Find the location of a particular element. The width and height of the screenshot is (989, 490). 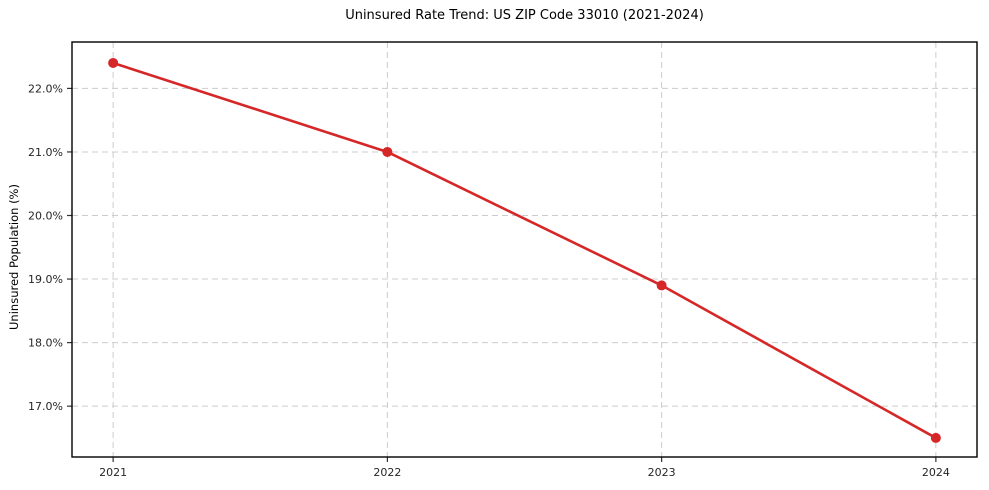

x-tick-label: 2024 is located at coordinates (936, 472).